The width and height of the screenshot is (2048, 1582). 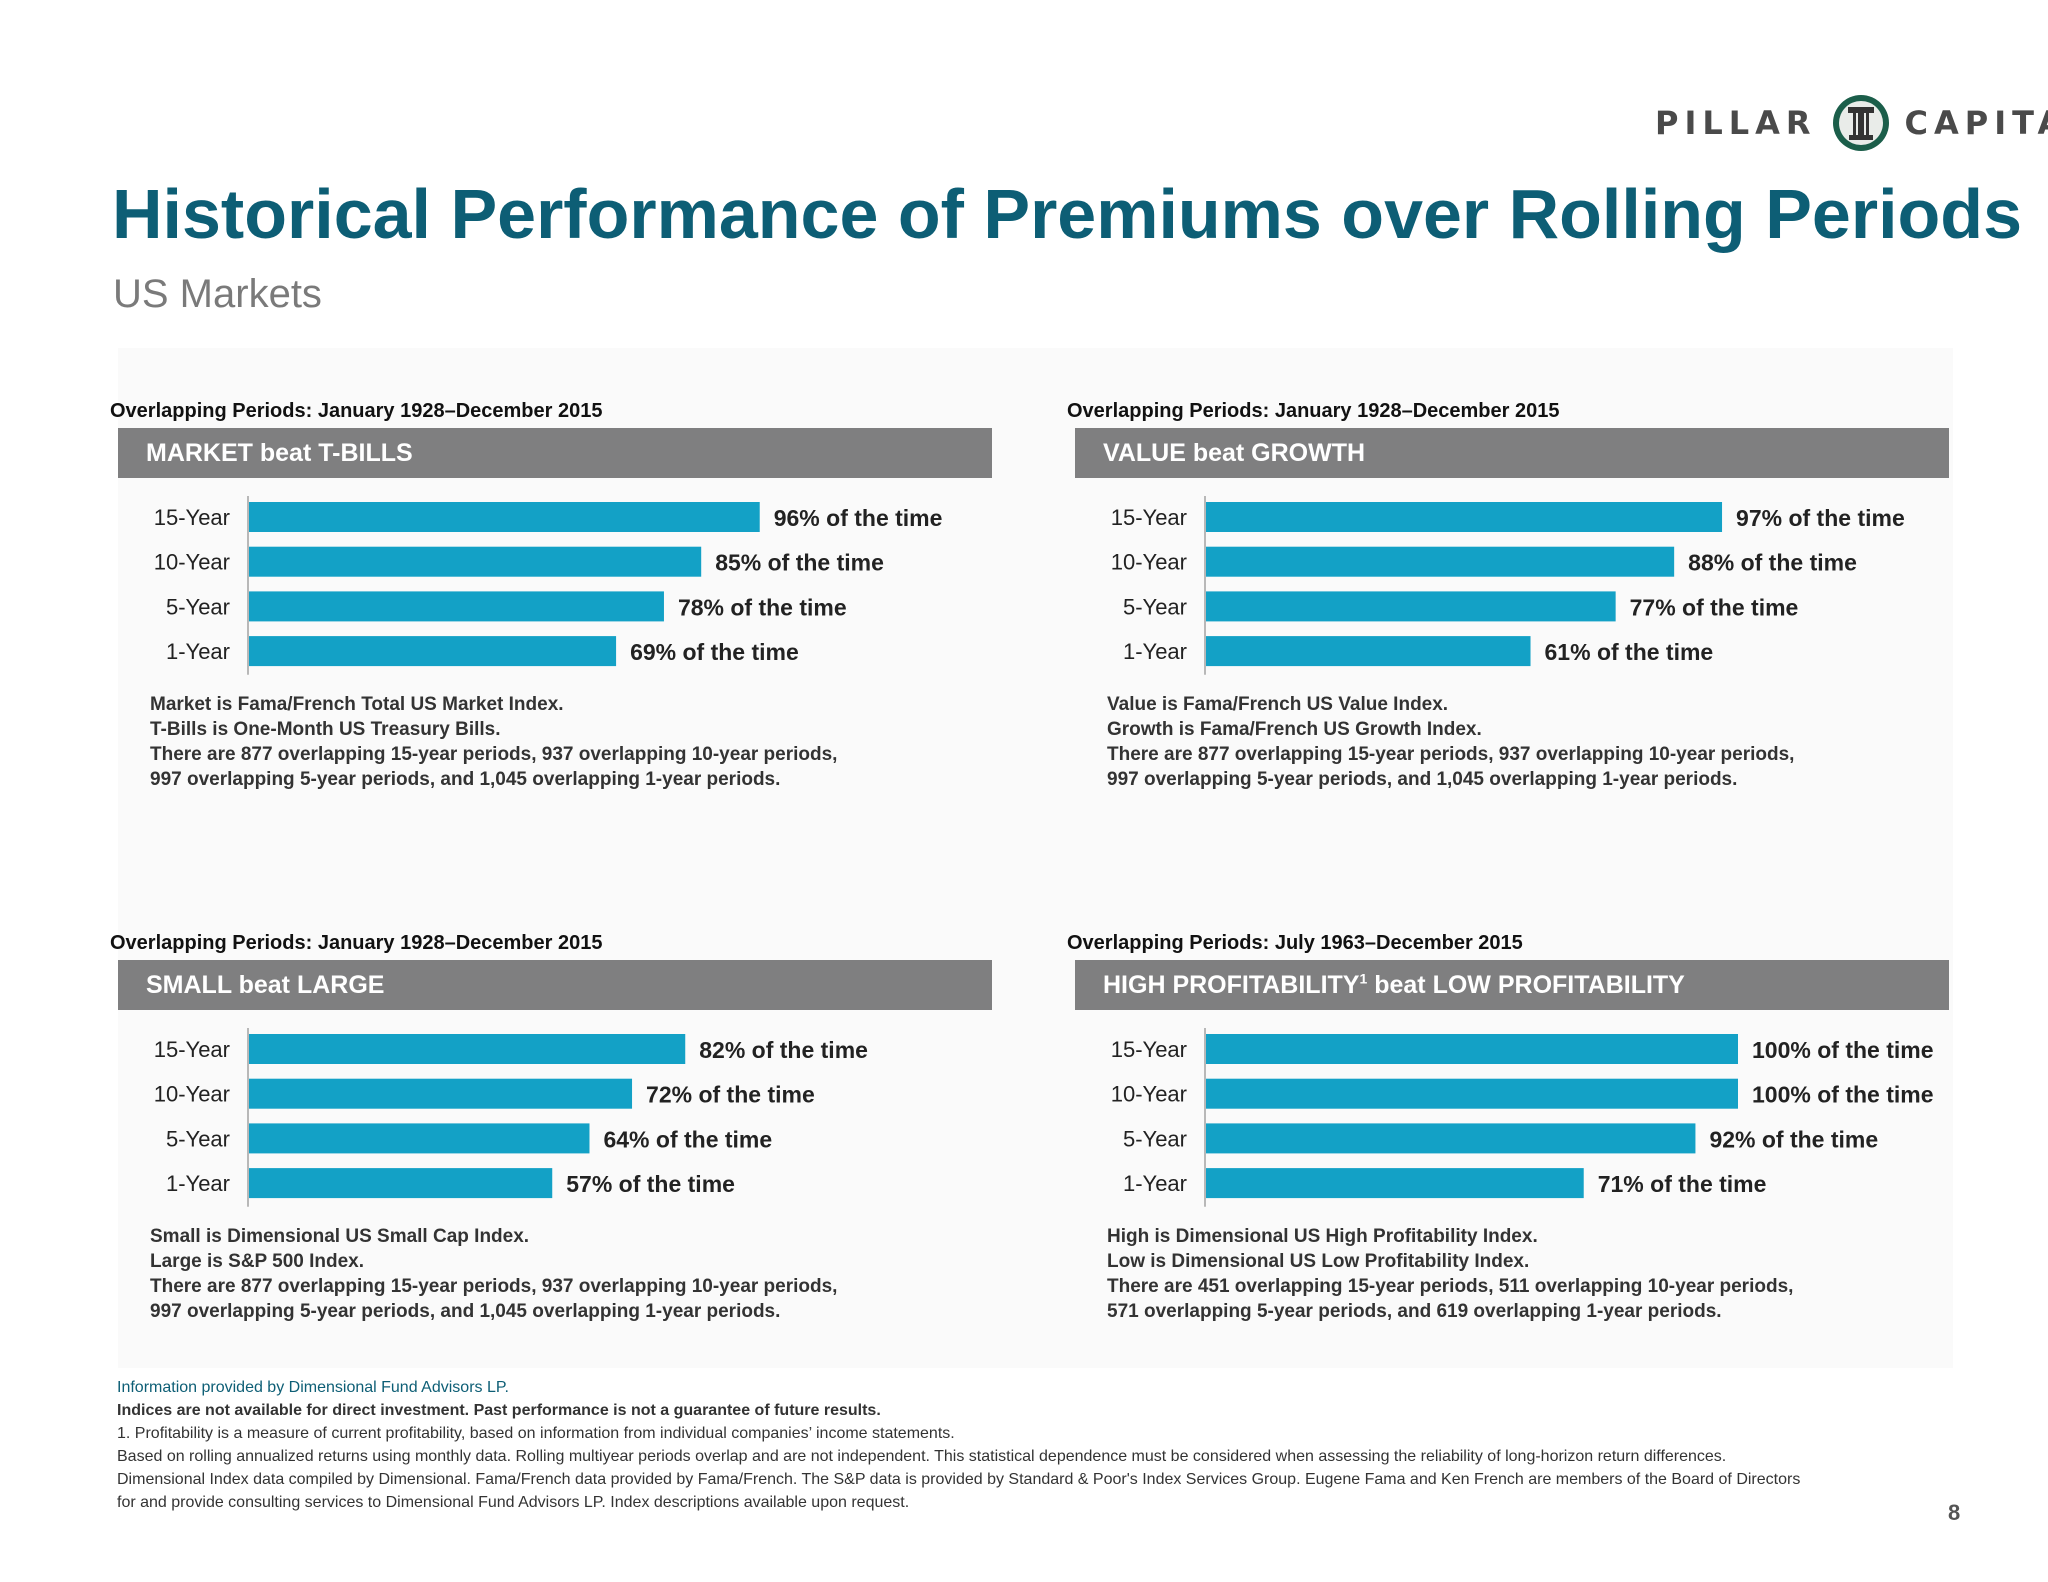 I want to click on page-number: 8, so click(x=1954, y=1512).